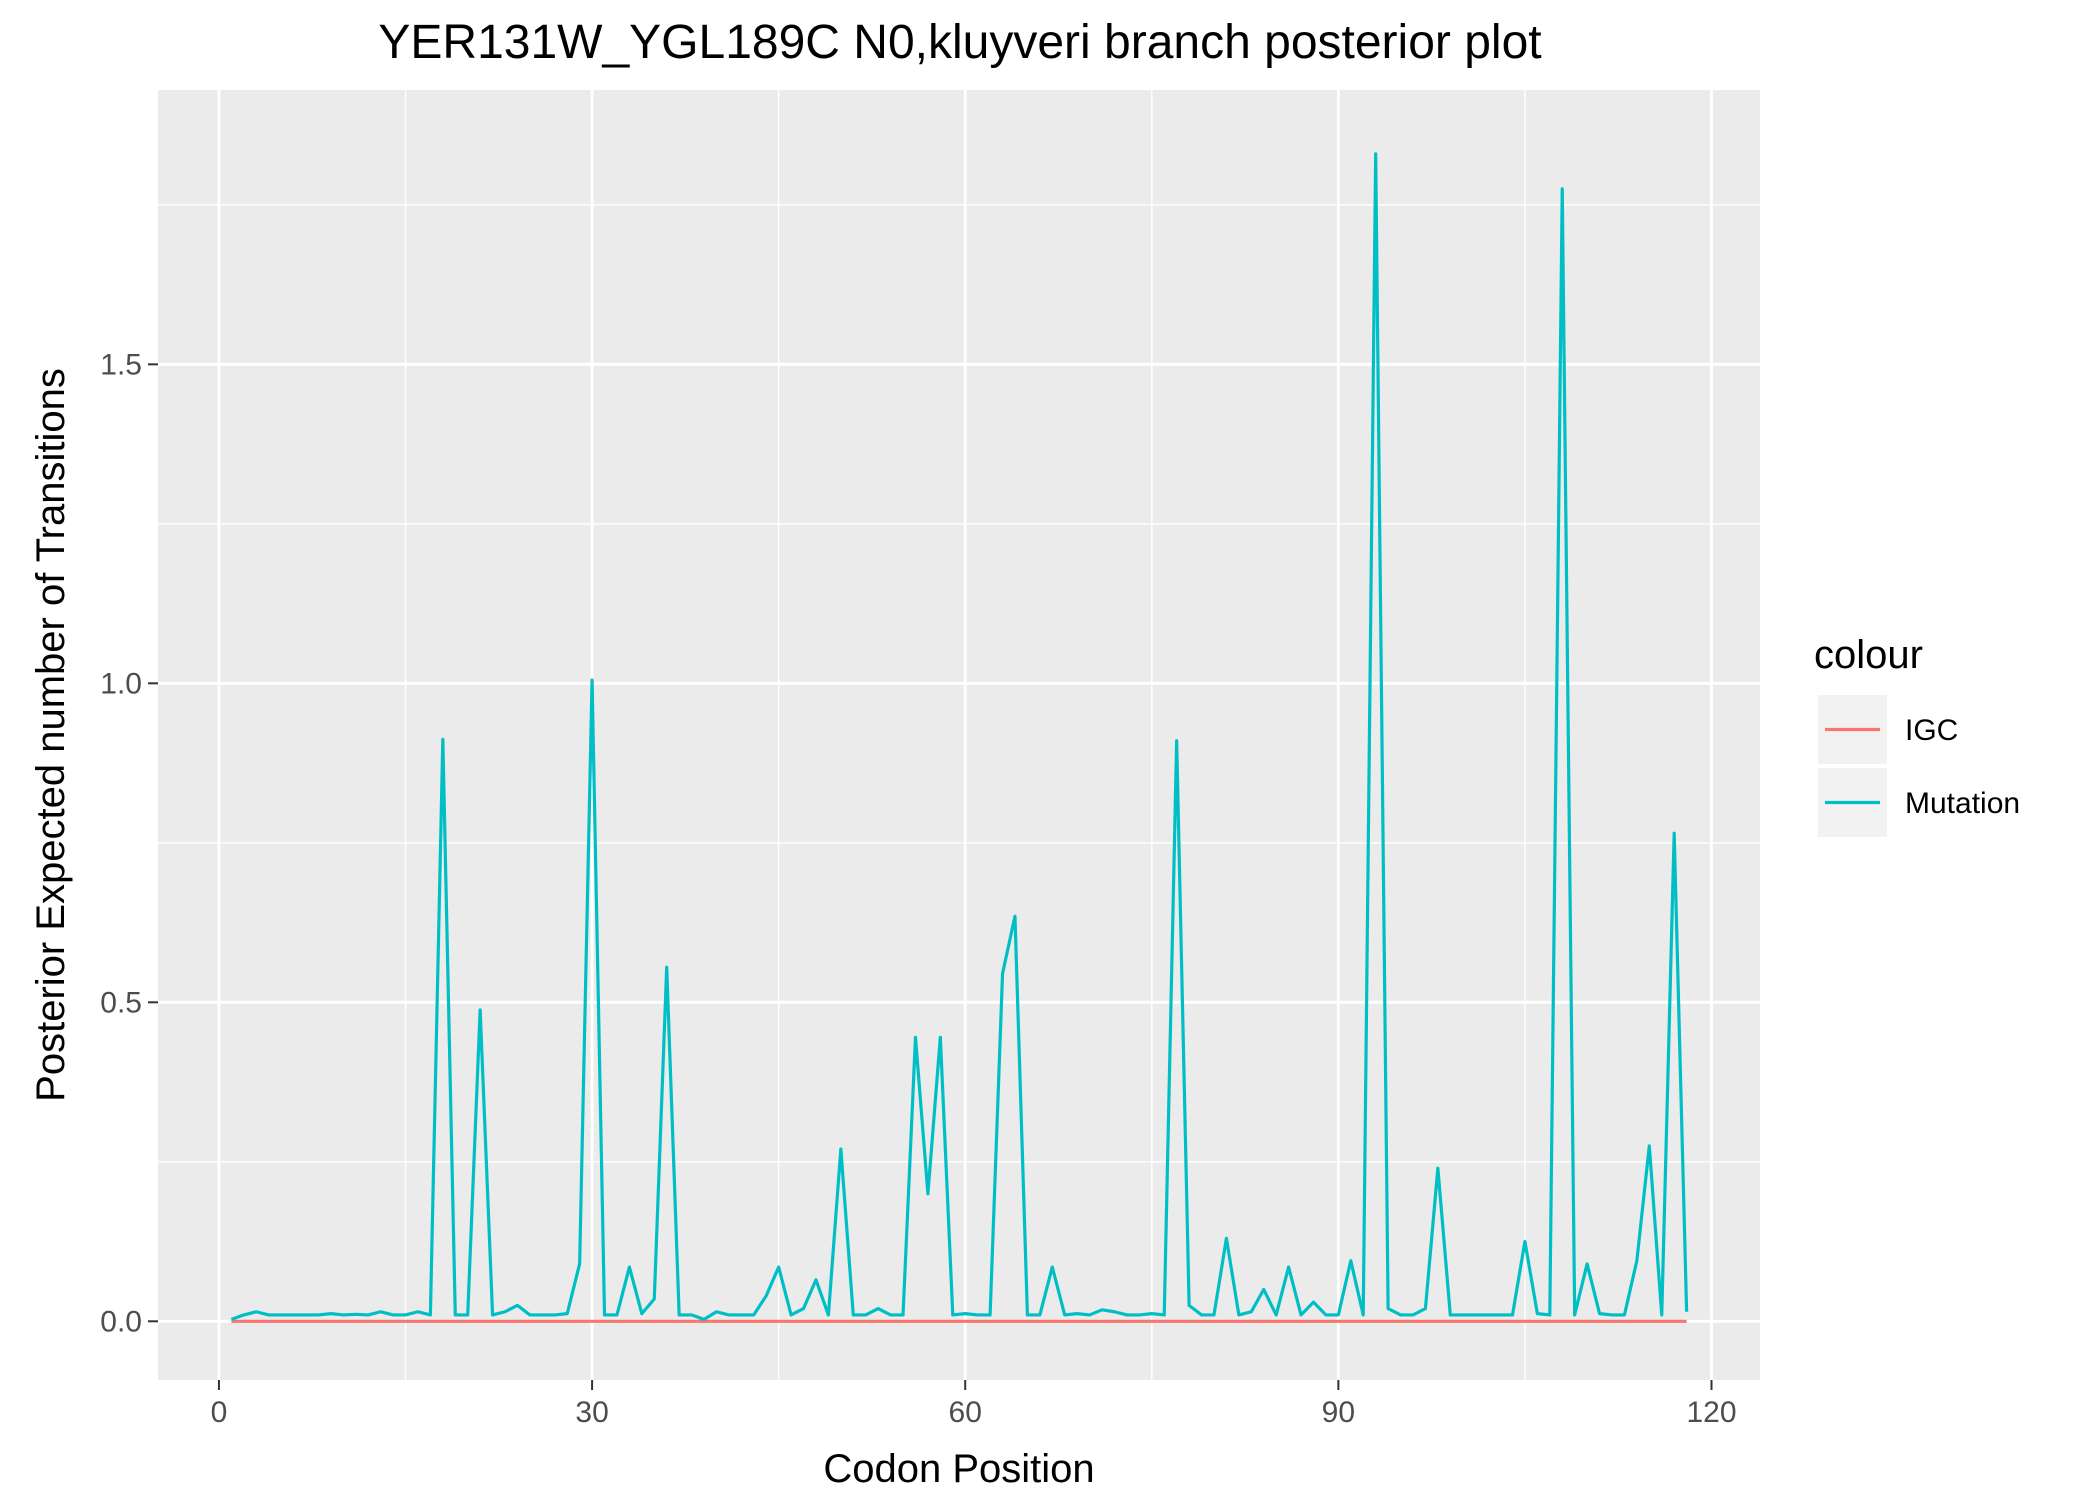  What do you see at coordinates (129, 843) in the screenshot?
I see `y-axis: 0.0 0.5 1.0 1.5` at bounding box center [129, 843].